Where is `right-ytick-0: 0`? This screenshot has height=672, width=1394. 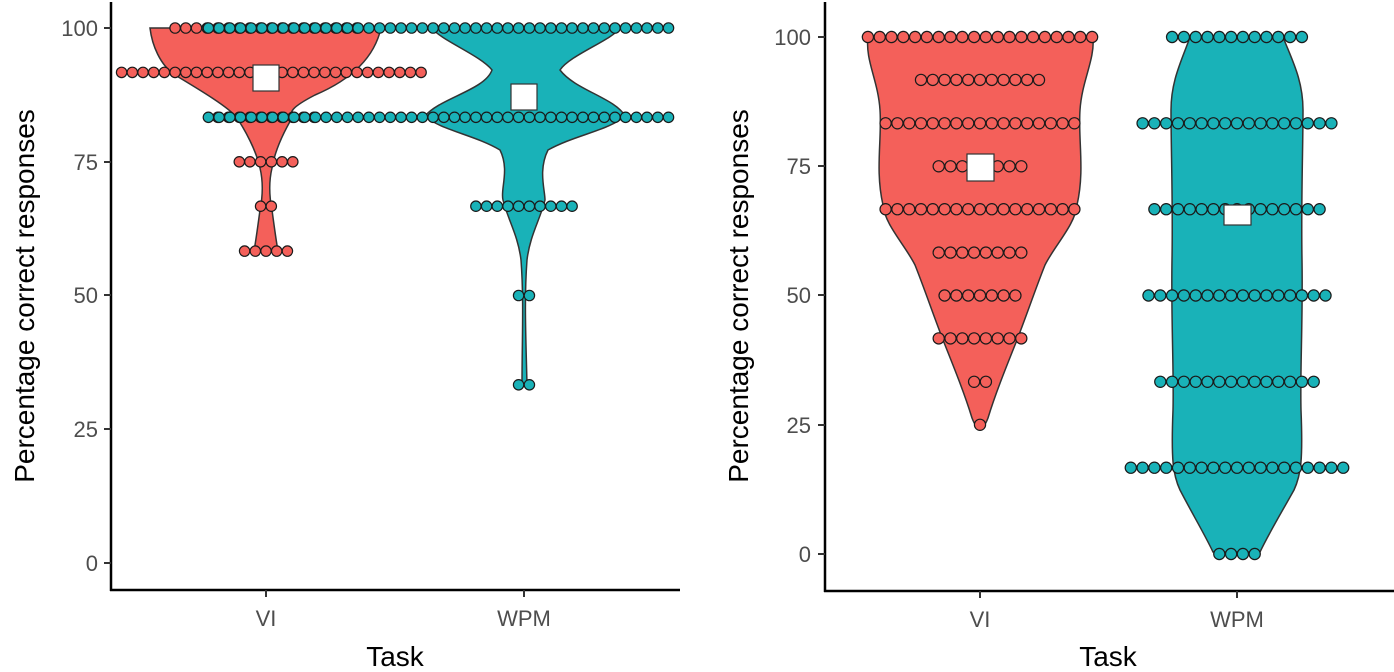
right-ytick-0: 0 is located at coordinates (805, 554).